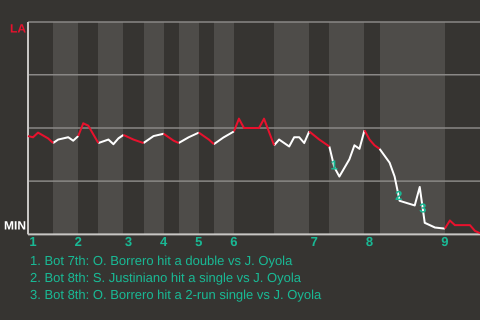 Image resolution: width=480 pixels, height=320 pixels. Describe the element at coordinates (164, 241) in the screenshot. I see `x-tick-label: 4` at that location.